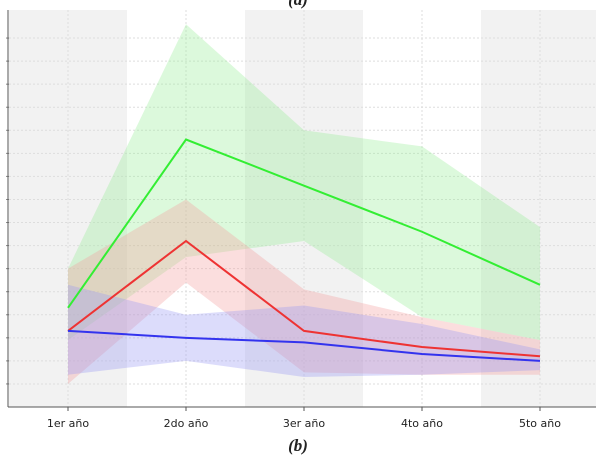  I want to click on top-caption: (a), so click(298, 4).